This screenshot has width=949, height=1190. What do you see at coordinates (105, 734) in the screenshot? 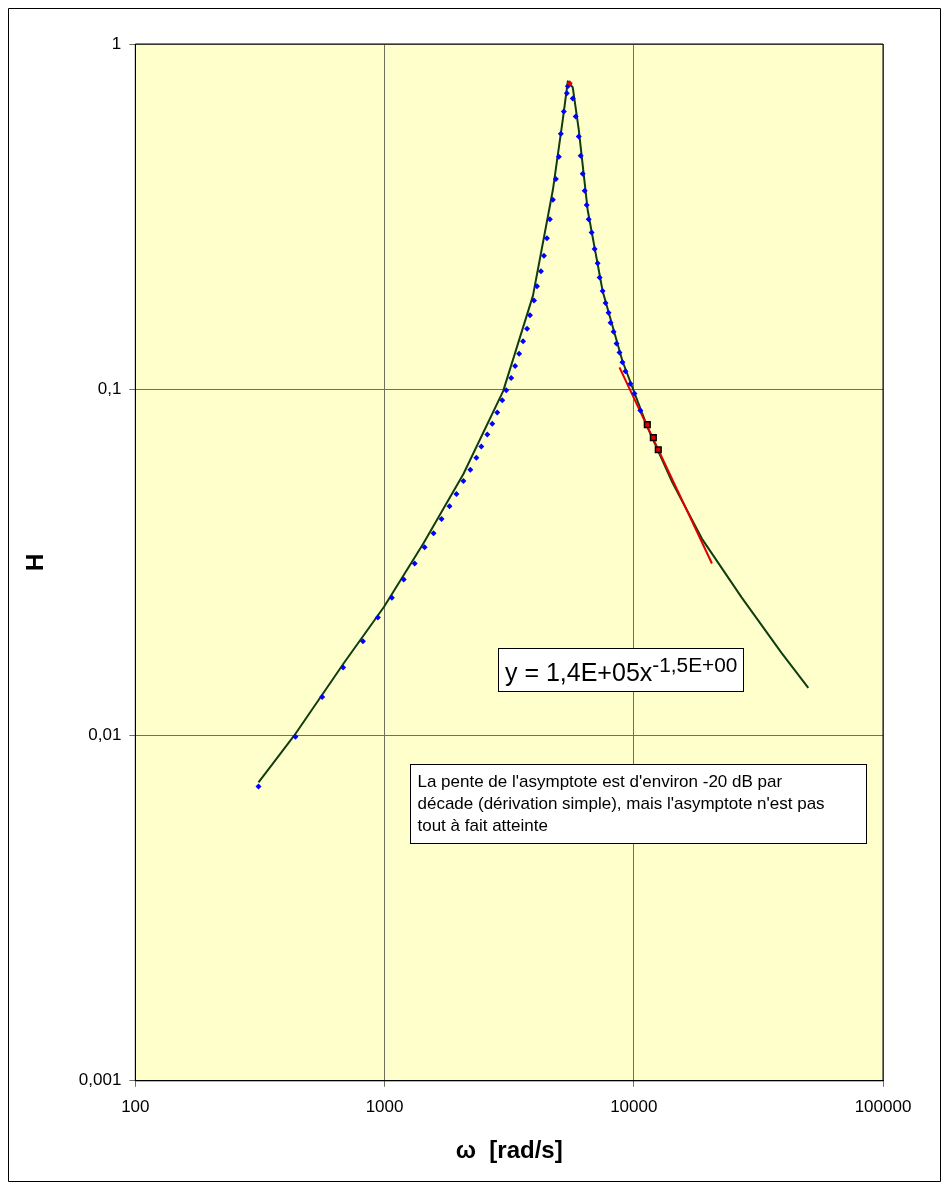
I see `y-tick-label: 0,01` at bounding box center [105, 734].